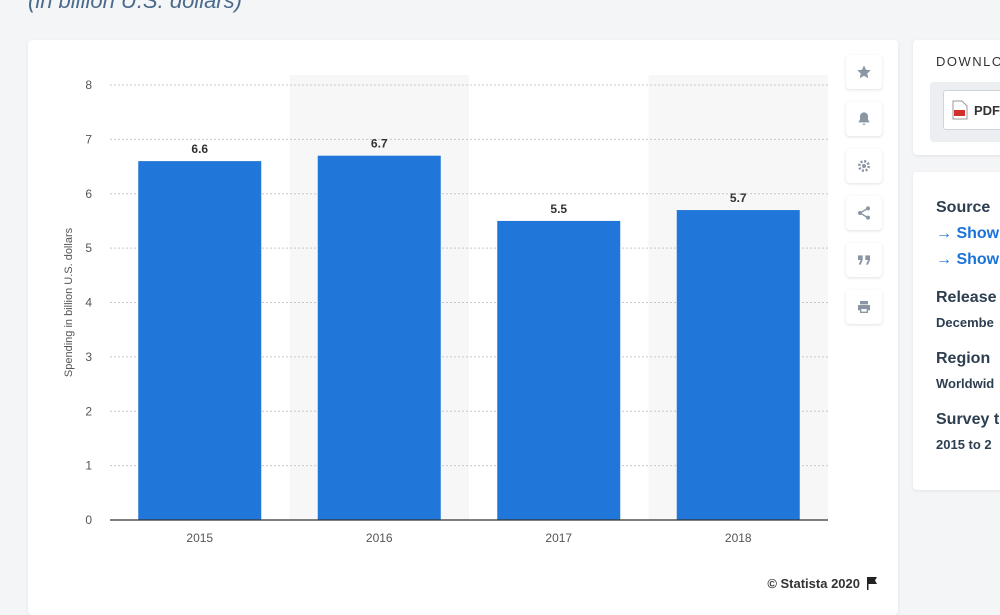  I want to click on share-icon, so click(864, 213).